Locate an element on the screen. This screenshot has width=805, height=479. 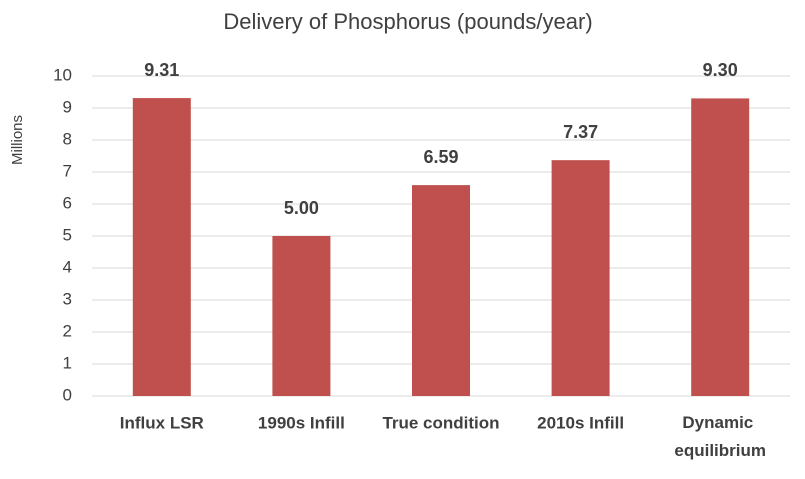
y-tick-label: 6 is located at coordinates (67, 202).